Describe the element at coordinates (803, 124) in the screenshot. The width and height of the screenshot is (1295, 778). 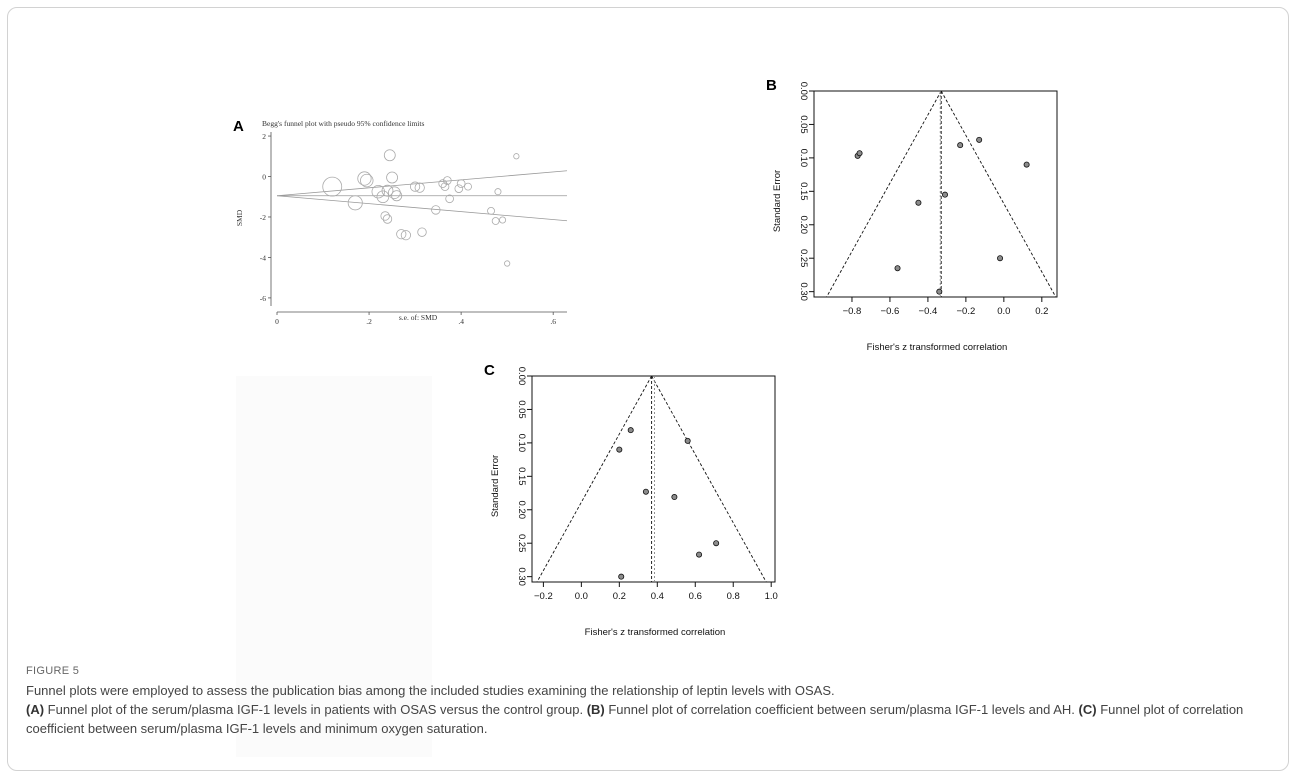
I see `y-tick-label-b: 0.05` at that location.